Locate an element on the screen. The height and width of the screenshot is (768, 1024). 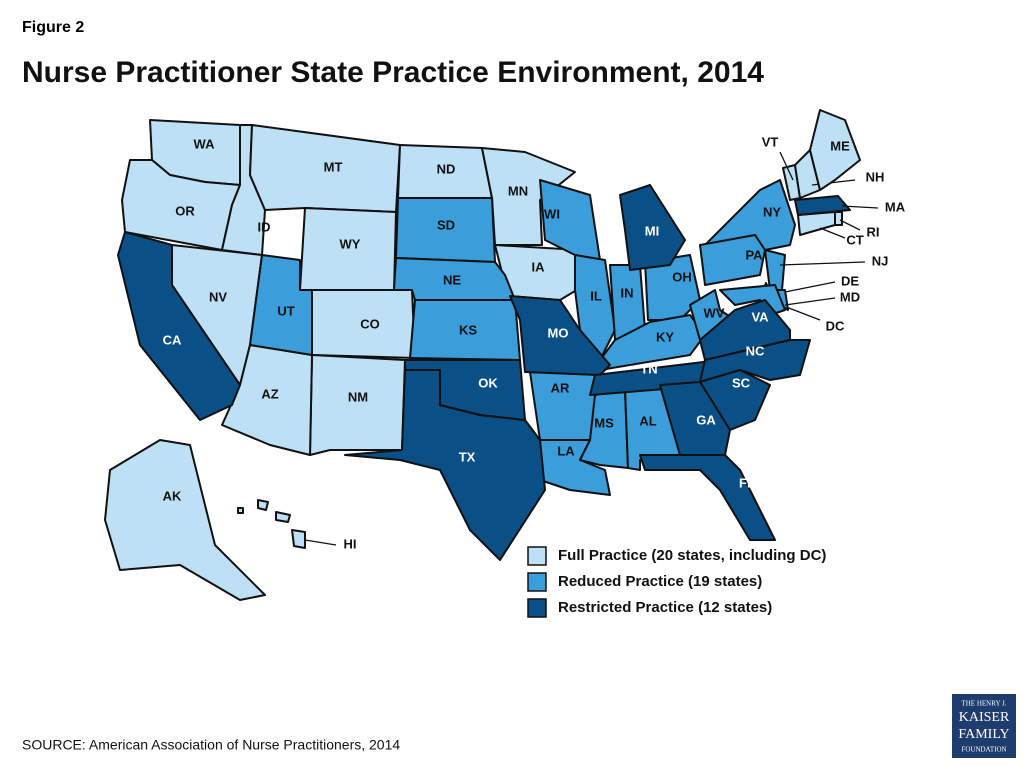
state-label: NC is located at coordinates (755, 350).